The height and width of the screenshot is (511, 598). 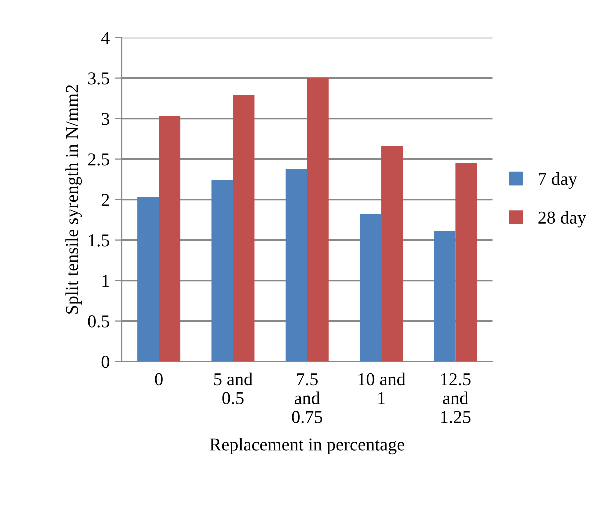 I want to click on legend-label: 28 day, so click(x=562, y=219).